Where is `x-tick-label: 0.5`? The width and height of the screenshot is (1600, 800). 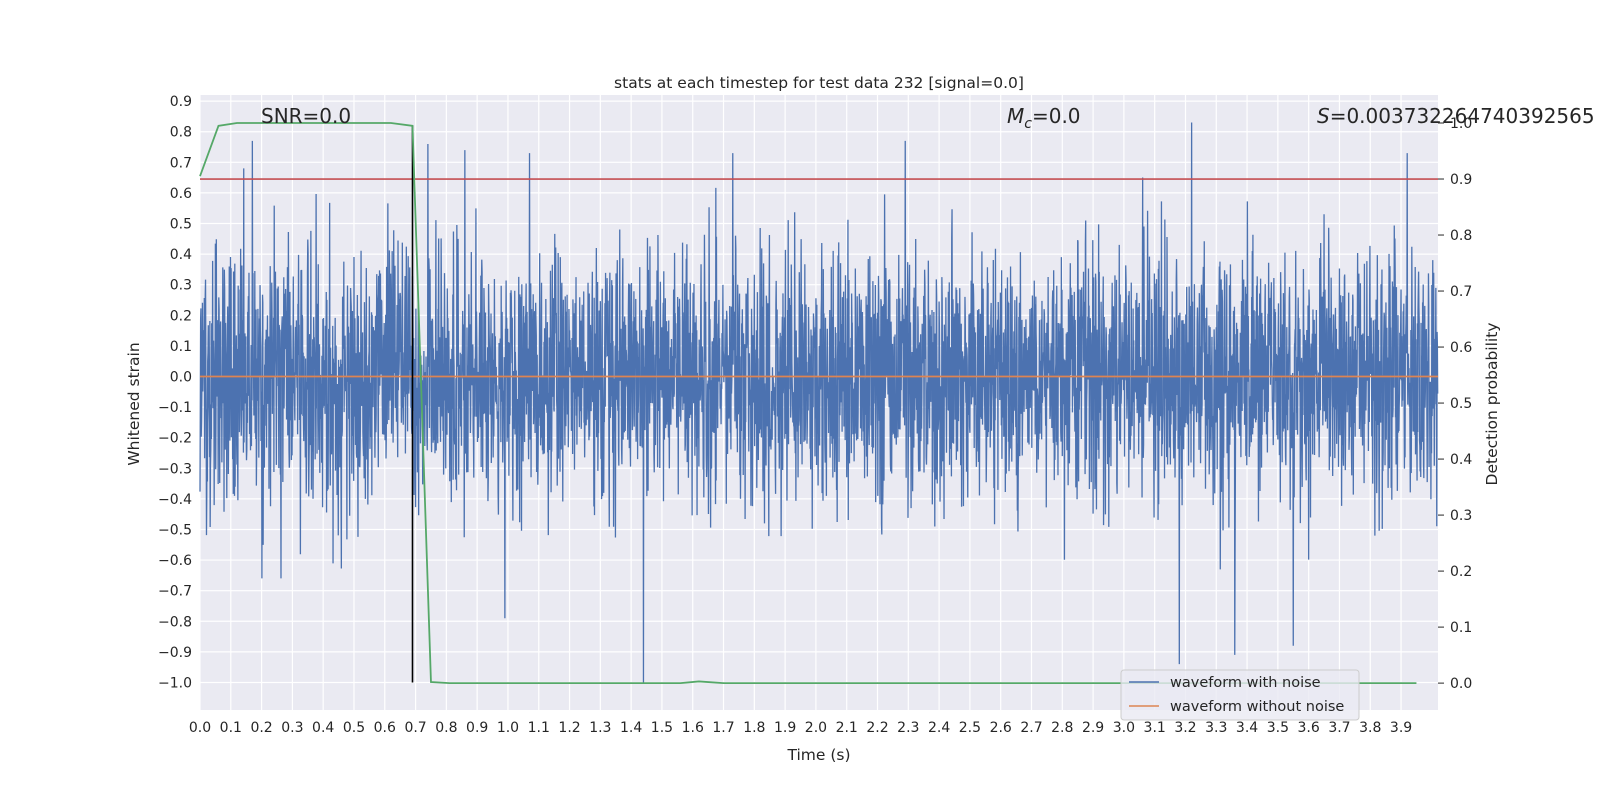 x-tick-label: 0.5 is located at coordinates (354, 728).